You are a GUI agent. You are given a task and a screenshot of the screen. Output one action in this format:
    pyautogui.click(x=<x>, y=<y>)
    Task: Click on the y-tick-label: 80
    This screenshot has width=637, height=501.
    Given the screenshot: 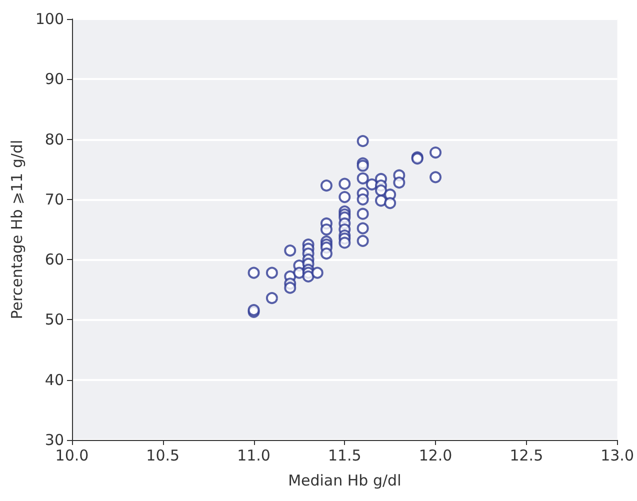 What is the action you would take?
    pyautogui.click(x=54, y=139)
    